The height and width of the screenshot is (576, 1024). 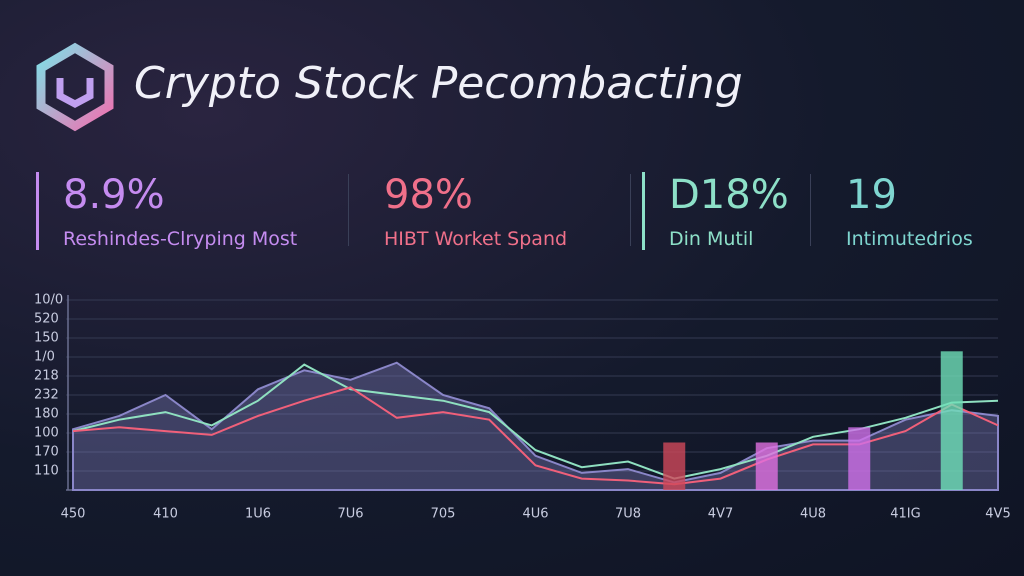 What do you see at coordinates (75, 87) in the screenshot?
I see `logo` at bounding box center [75, 87].